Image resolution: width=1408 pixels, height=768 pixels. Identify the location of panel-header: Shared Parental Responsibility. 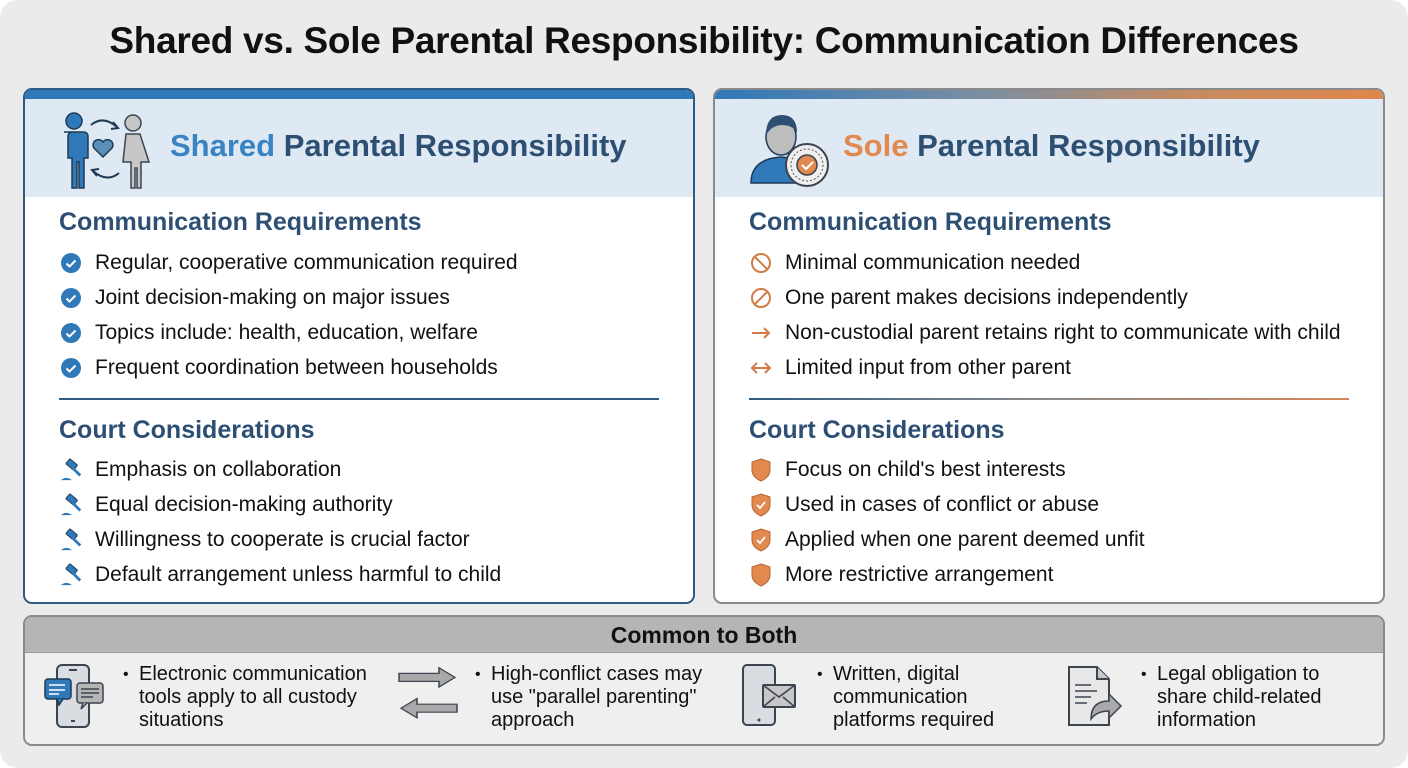
(359, 148).